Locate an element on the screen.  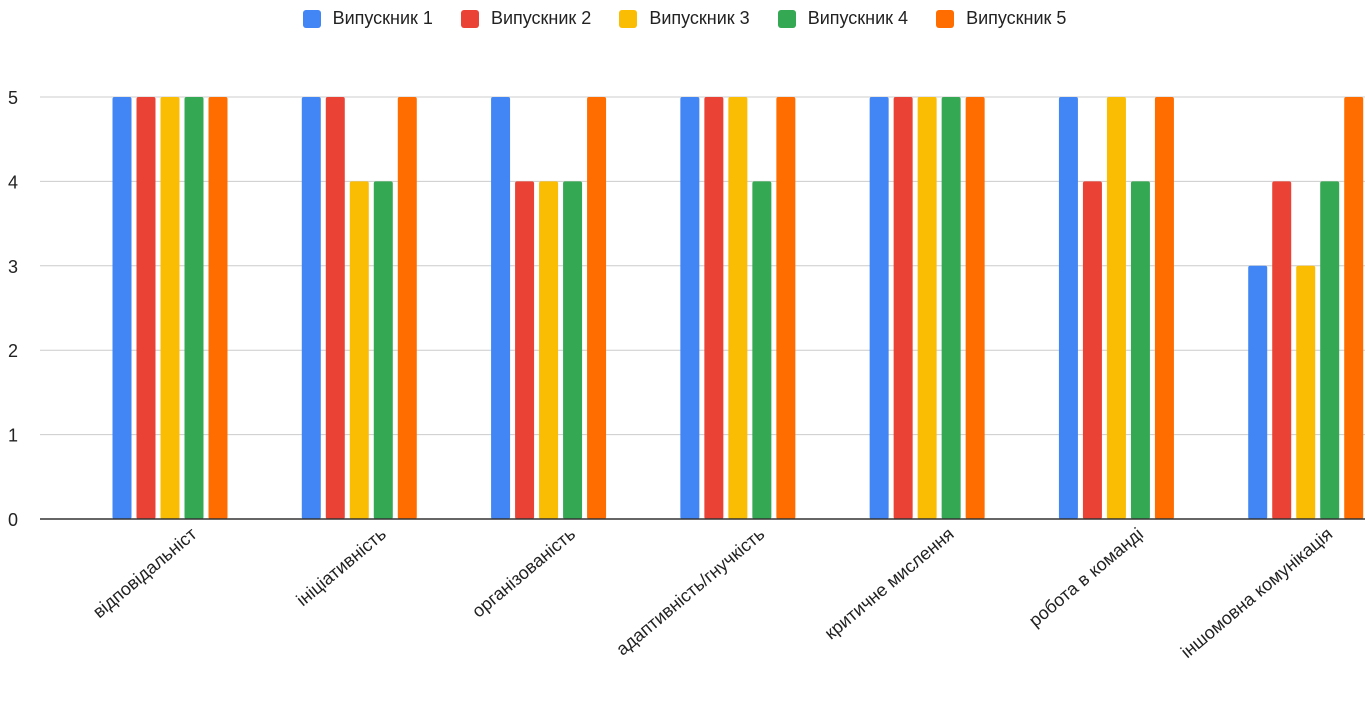
y-tick-label: 4 is located at coordinates (13, 182).